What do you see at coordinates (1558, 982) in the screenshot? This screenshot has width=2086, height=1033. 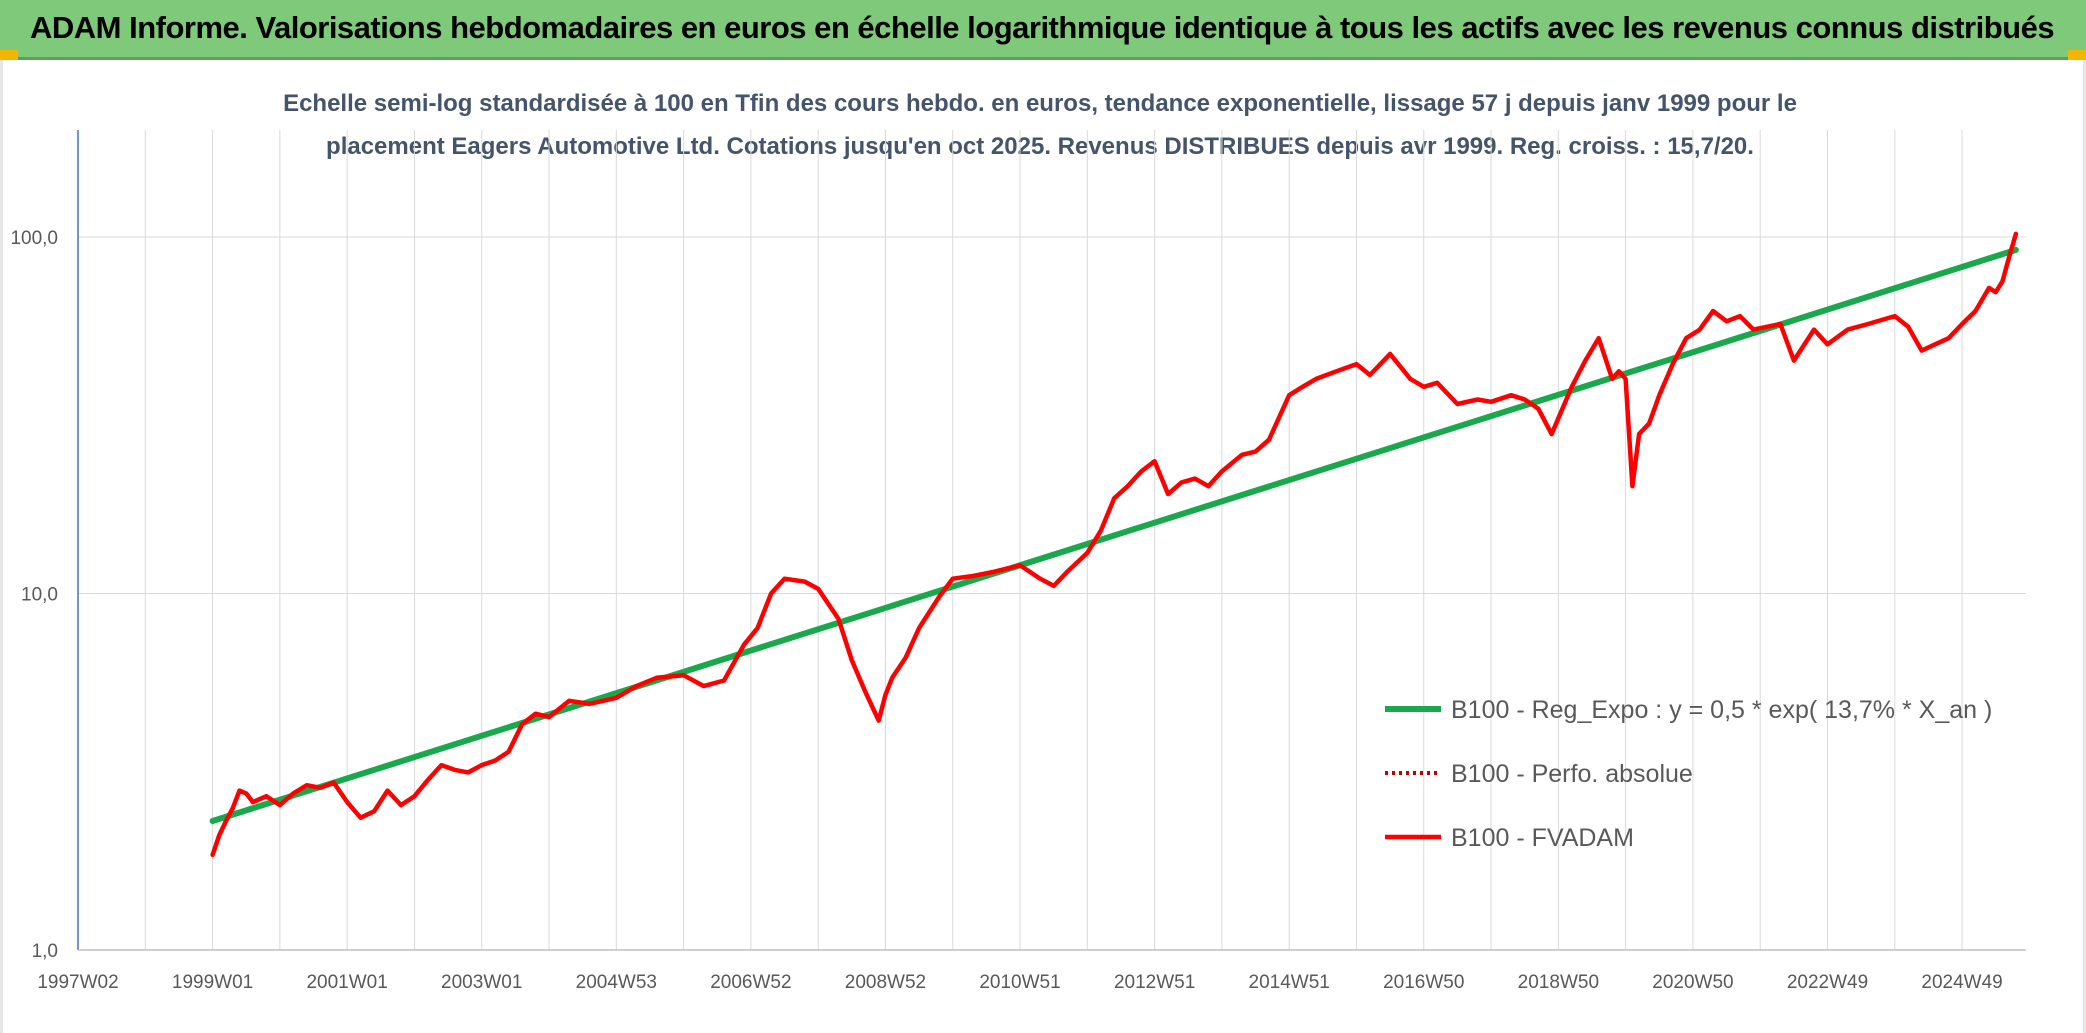 I see `x-tick-label: 2018W50` at bounding box center [1558, 982].